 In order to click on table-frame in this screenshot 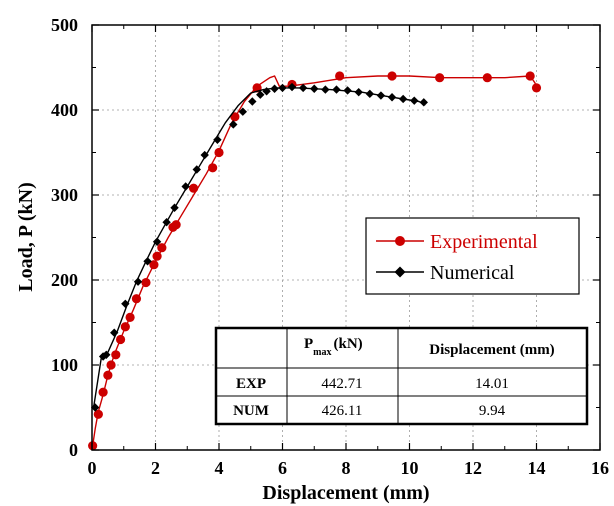, I will do `click(401, 376)`.